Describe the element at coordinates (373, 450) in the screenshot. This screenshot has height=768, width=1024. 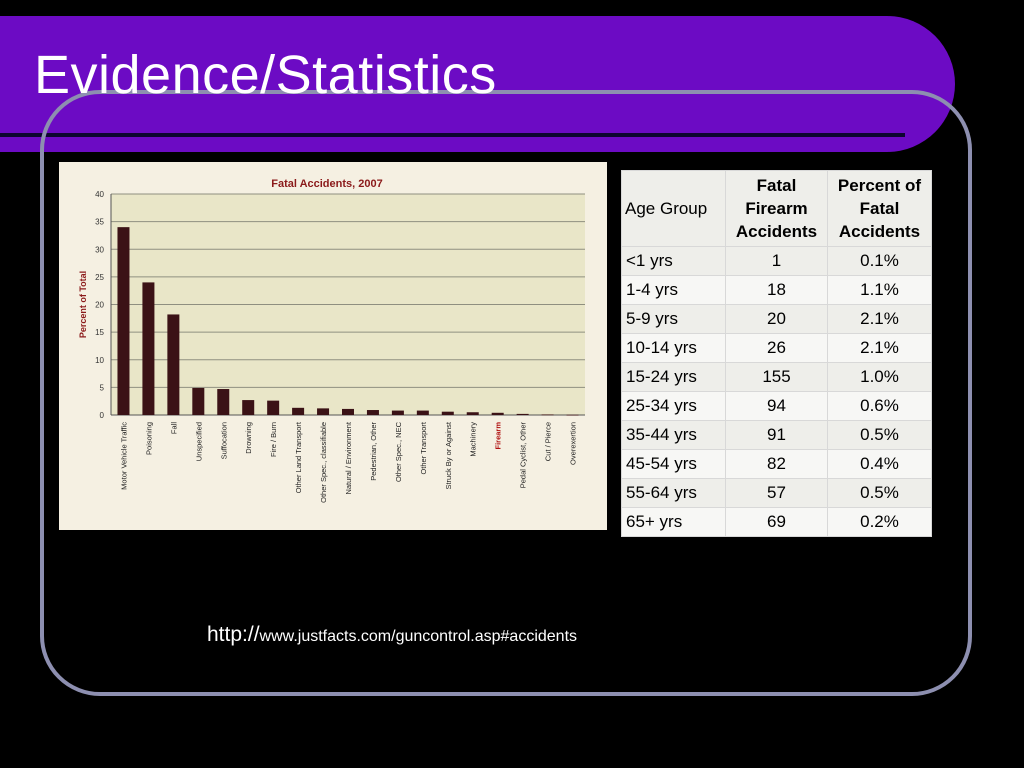
I see `x-tick-label: Pedestrian, Other` at that location.